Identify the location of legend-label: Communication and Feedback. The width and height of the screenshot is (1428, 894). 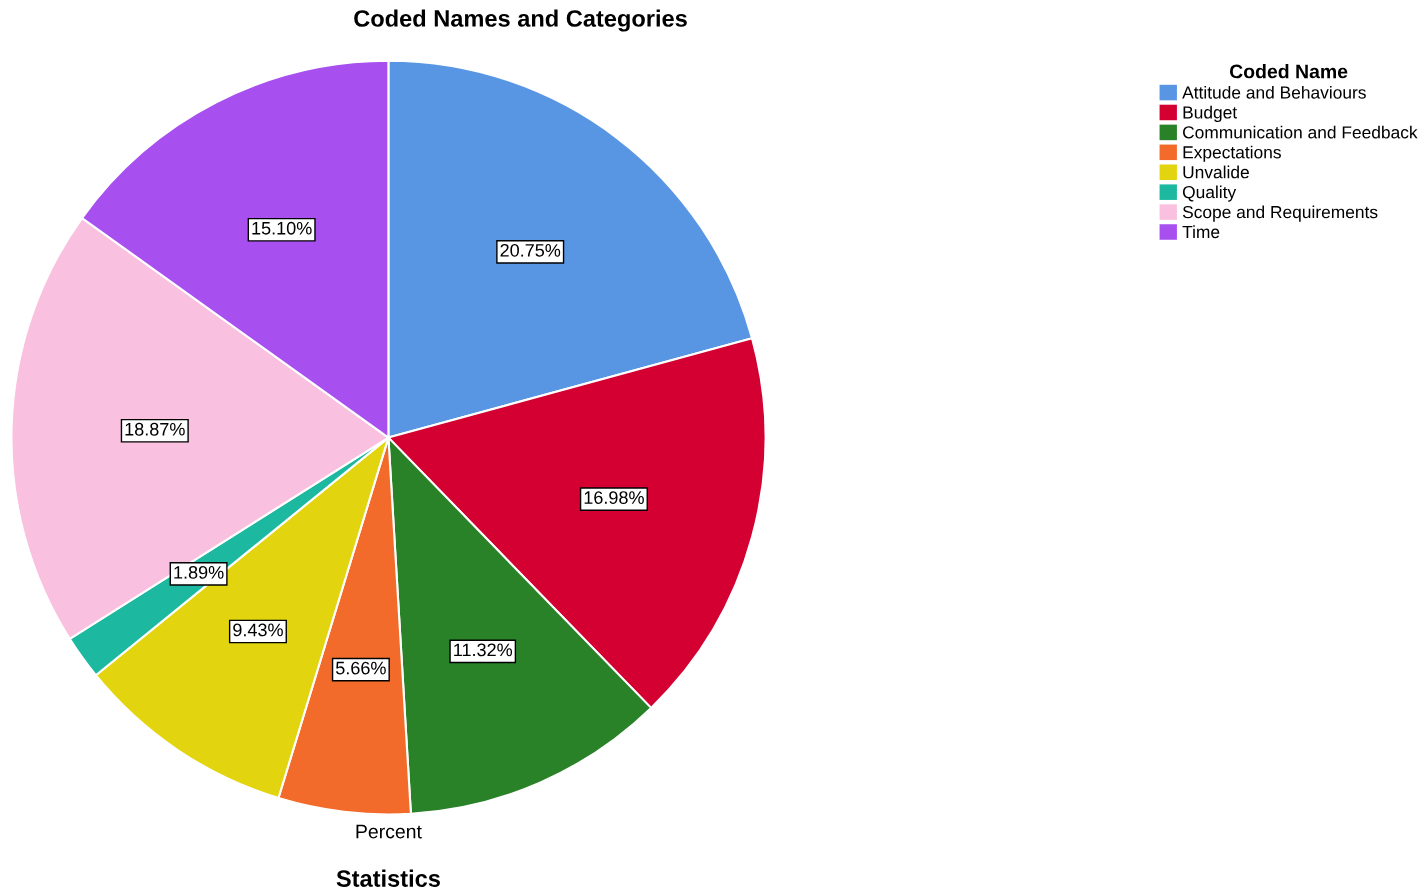
(1300, 132).